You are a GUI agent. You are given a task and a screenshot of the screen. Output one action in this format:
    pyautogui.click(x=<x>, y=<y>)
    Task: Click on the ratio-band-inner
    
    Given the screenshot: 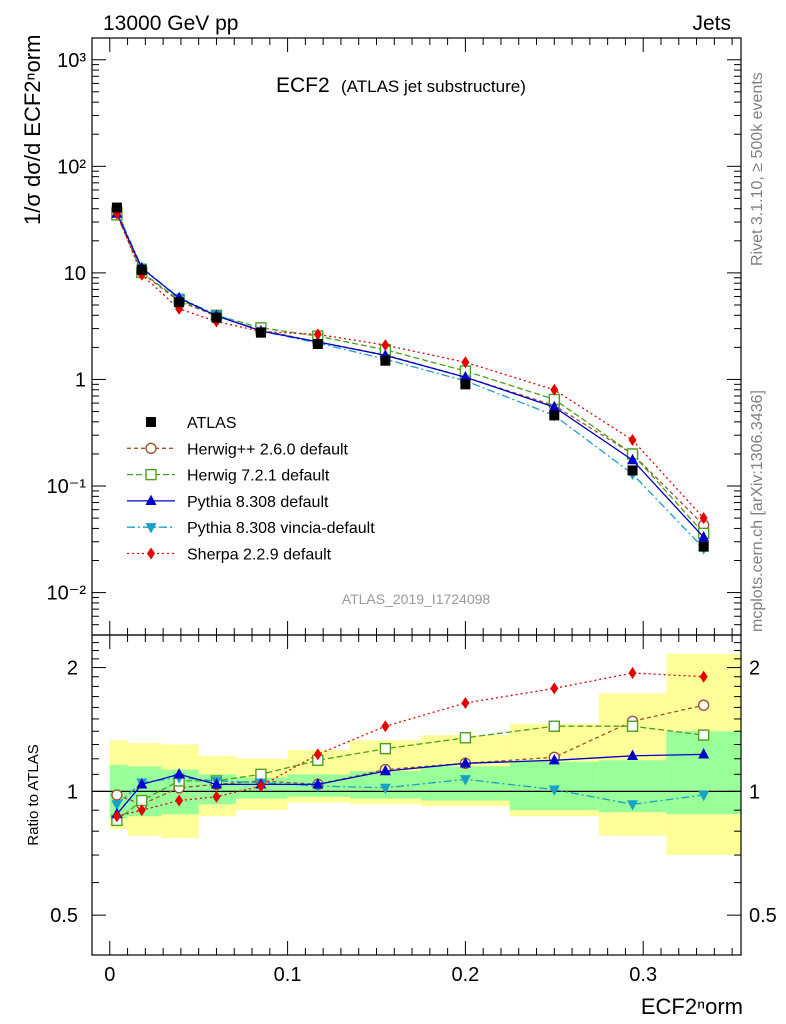 What is the action you would take?
    pyautogui.click(x=703, y=773)
    